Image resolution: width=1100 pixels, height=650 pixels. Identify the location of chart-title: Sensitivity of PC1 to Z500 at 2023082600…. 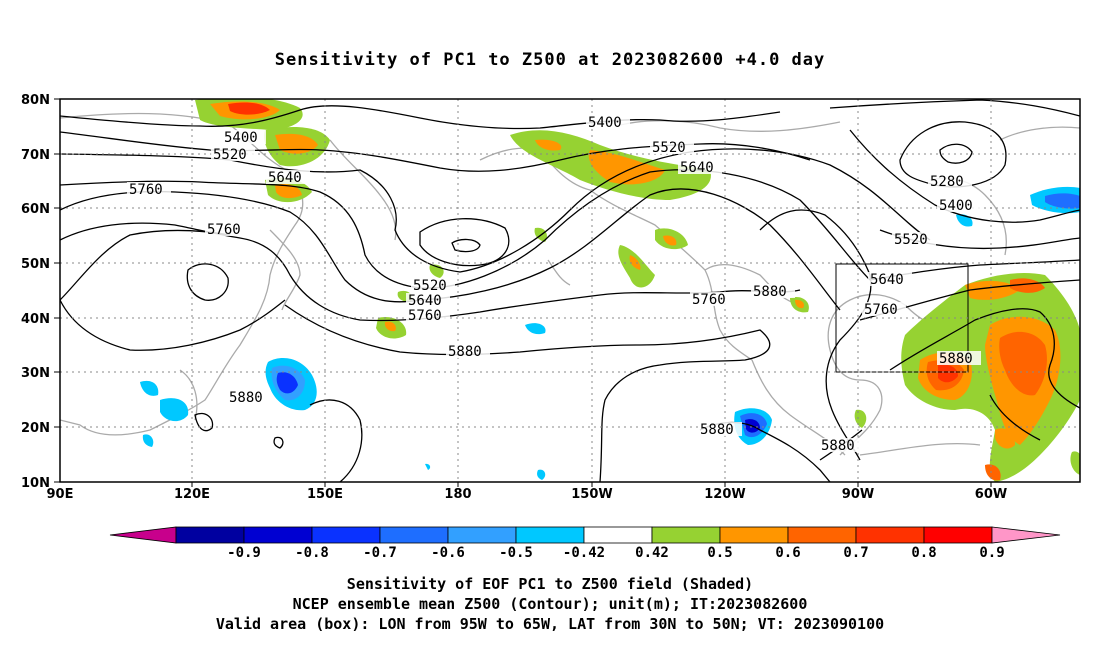
(550, 60).